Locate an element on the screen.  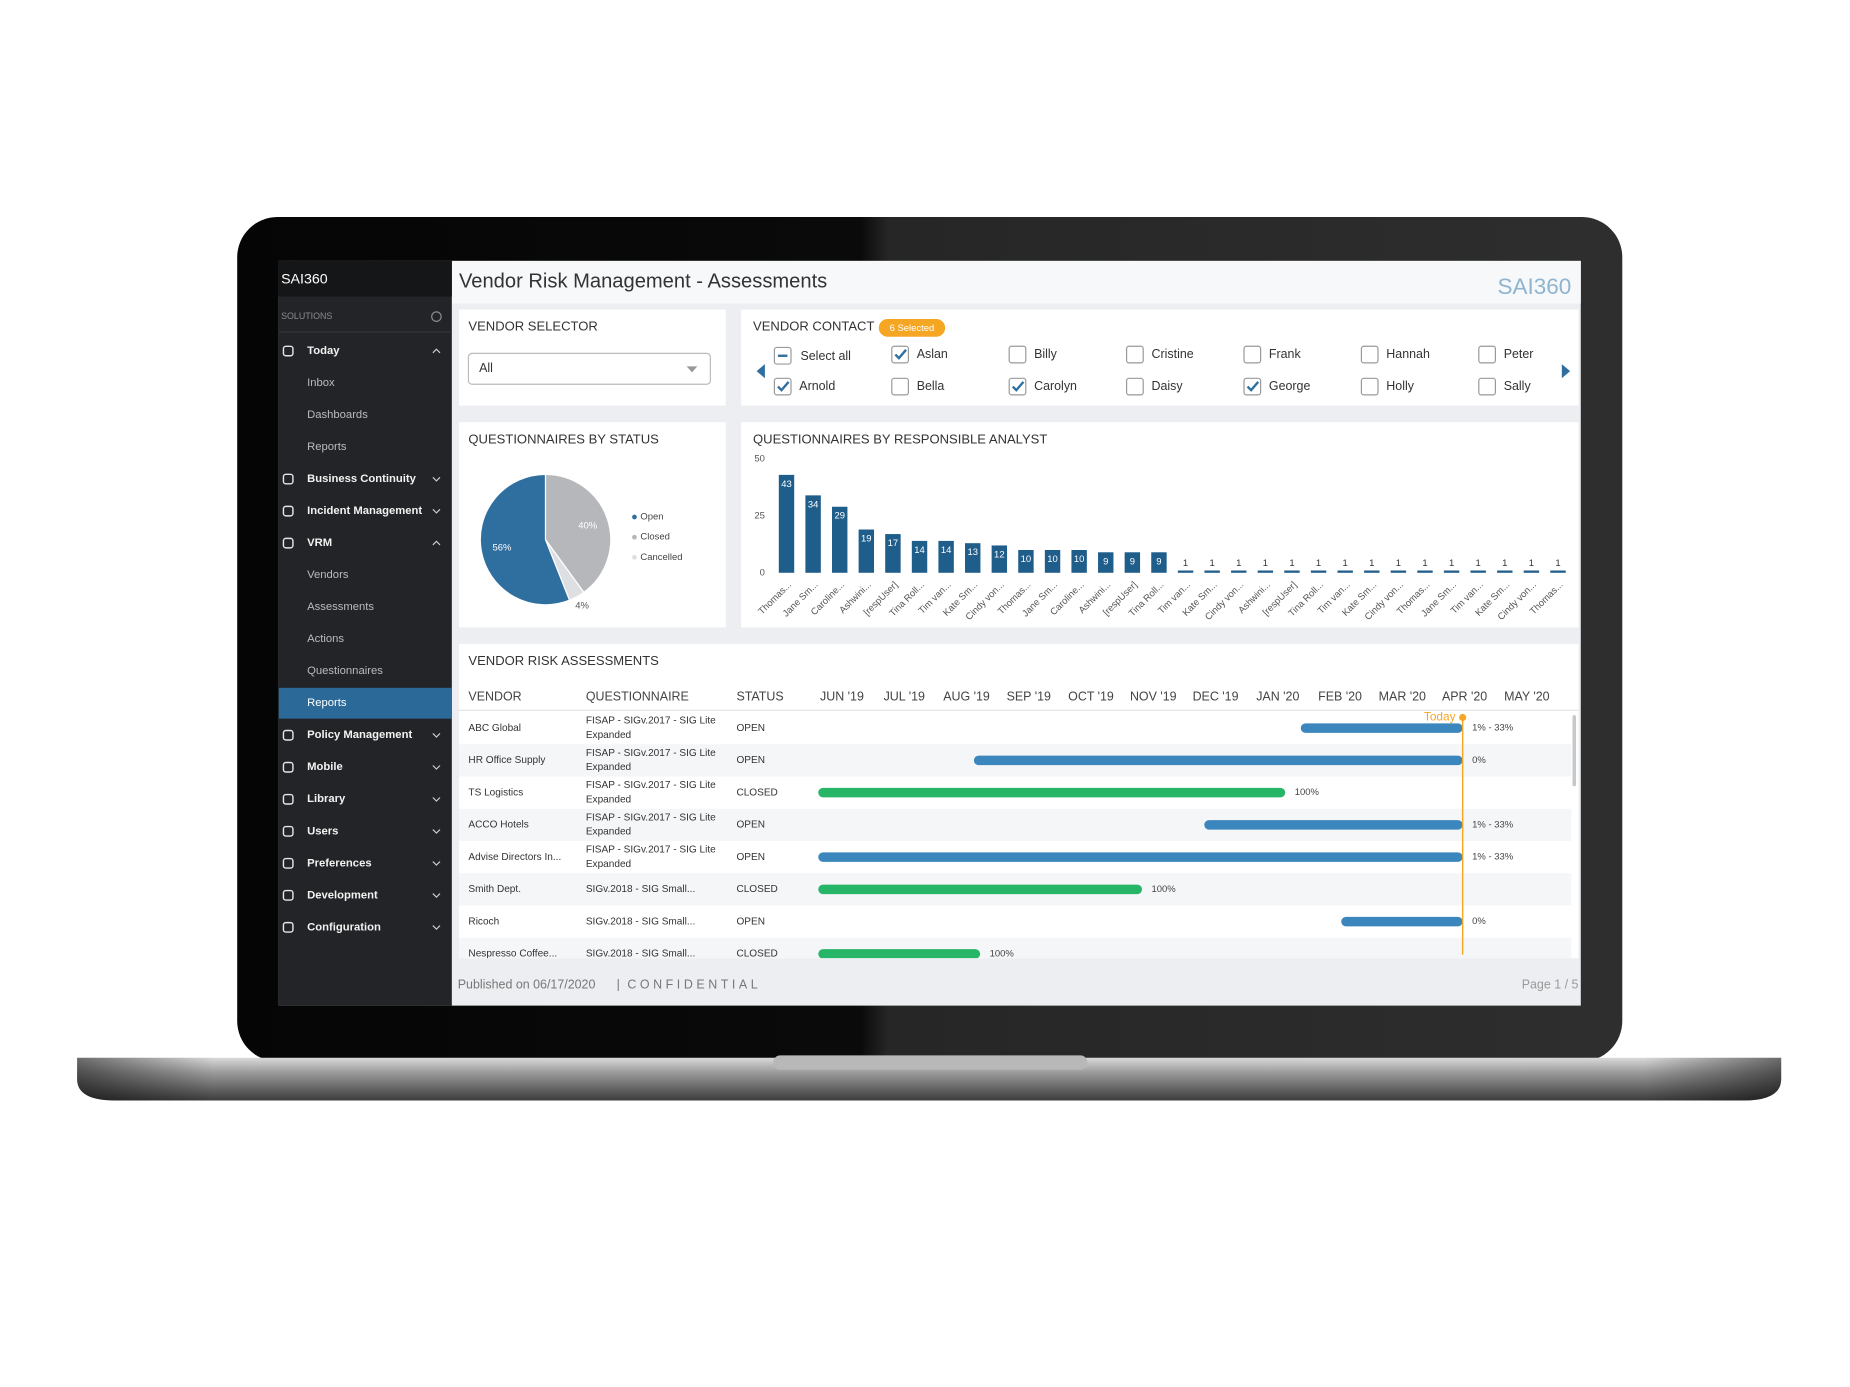
bar-value-label: 13 is located at coordinates (972, 552).